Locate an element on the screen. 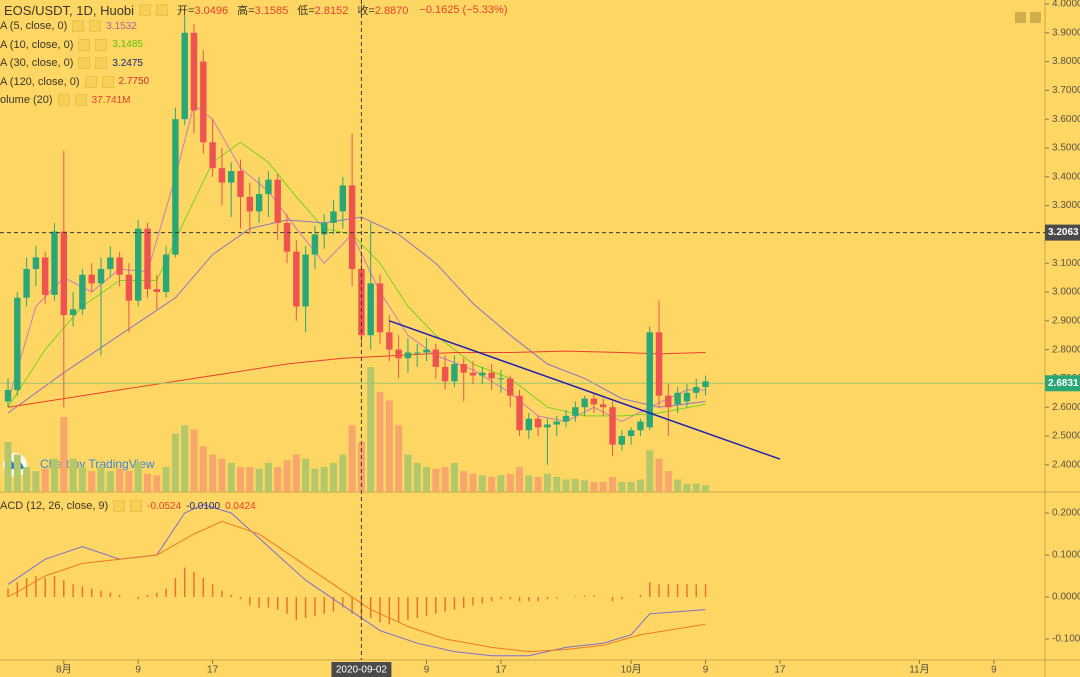 Image resolution: width=1080 pixels, height=677 pixels. last-price-box is located at coordinates (1062, 383).